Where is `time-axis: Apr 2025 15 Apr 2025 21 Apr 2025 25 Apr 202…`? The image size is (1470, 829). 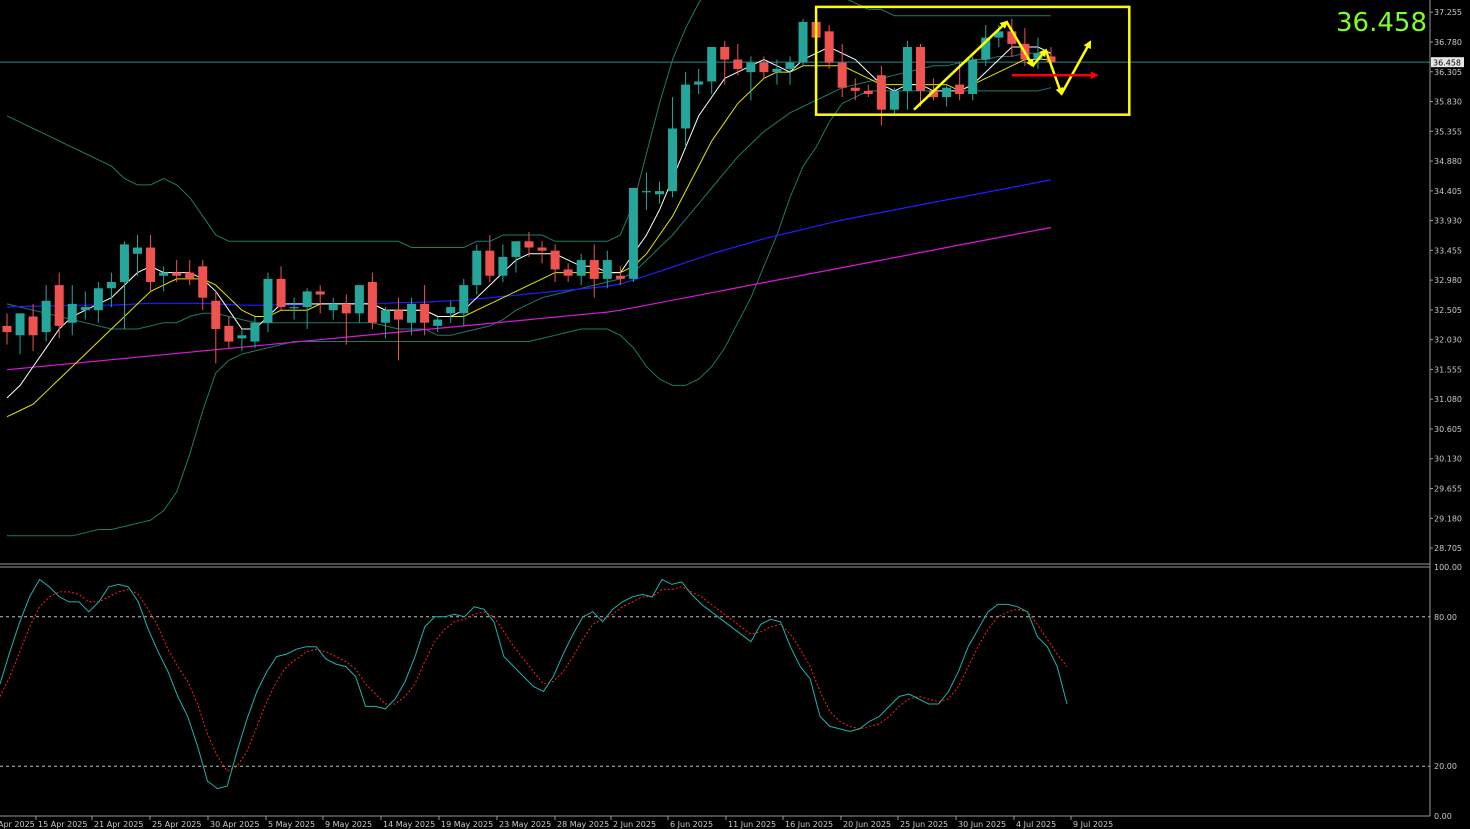
time-axis: Apr 2025 15 Apr 2025 21 Apr 2025 25 Apr 202… is located at coordinates (556, 822).